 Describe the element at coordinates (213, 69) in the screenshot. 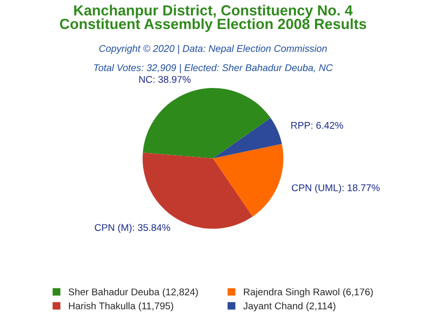

I see `text: Total Votes: 32,909 | Elected: Sher Bahadur Deuba, NC` at that location.